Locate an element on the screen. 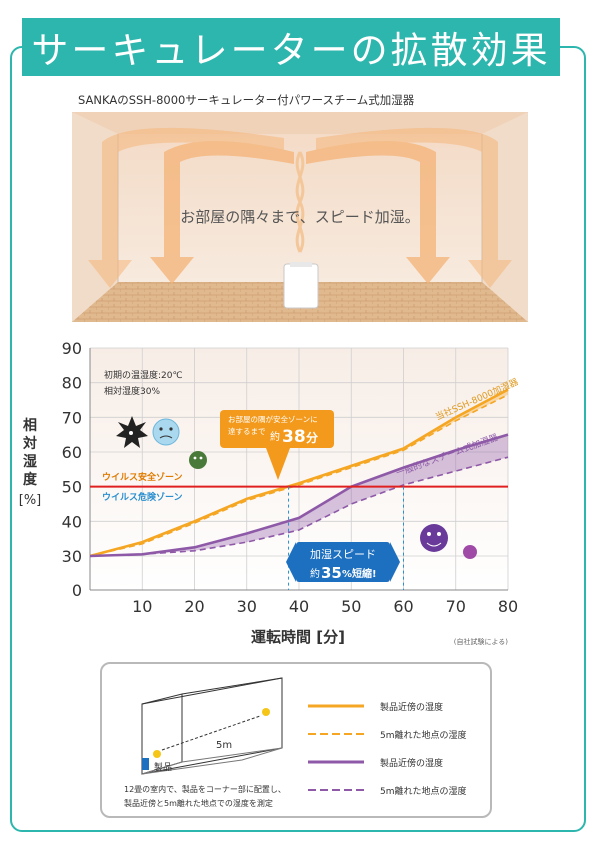 This screenshot has width=600, height=846. y-tick-label: 90 is located at coordinates (72, 348).